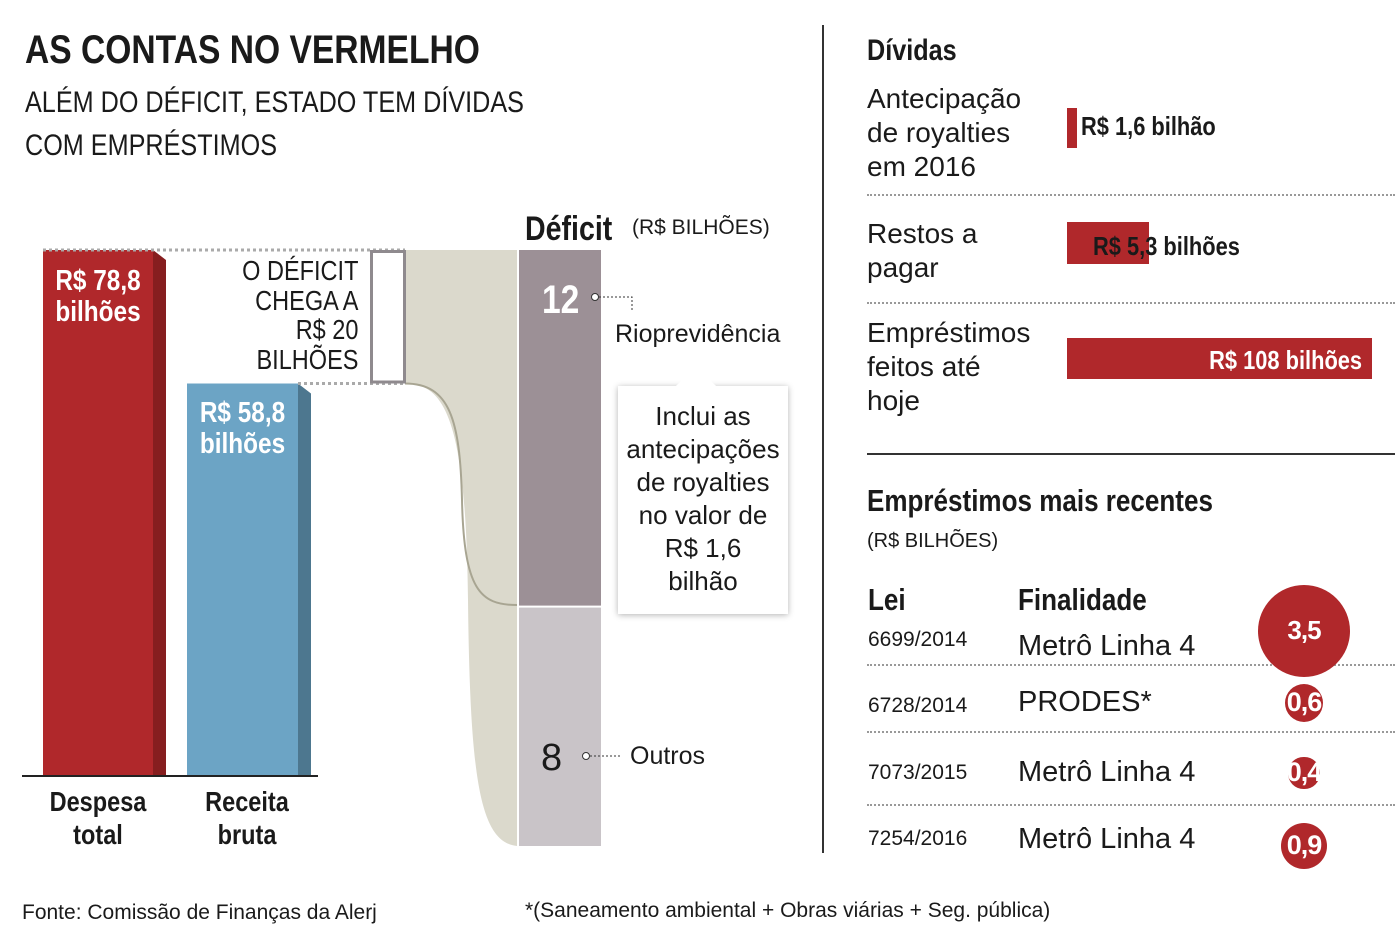 This screenshot has height=948, width=1400. Describe the element at coordinates (944, 132) in the screenshot. I see `debt-category-antecipacao: Antecipação de royalties em 2016` at that location.